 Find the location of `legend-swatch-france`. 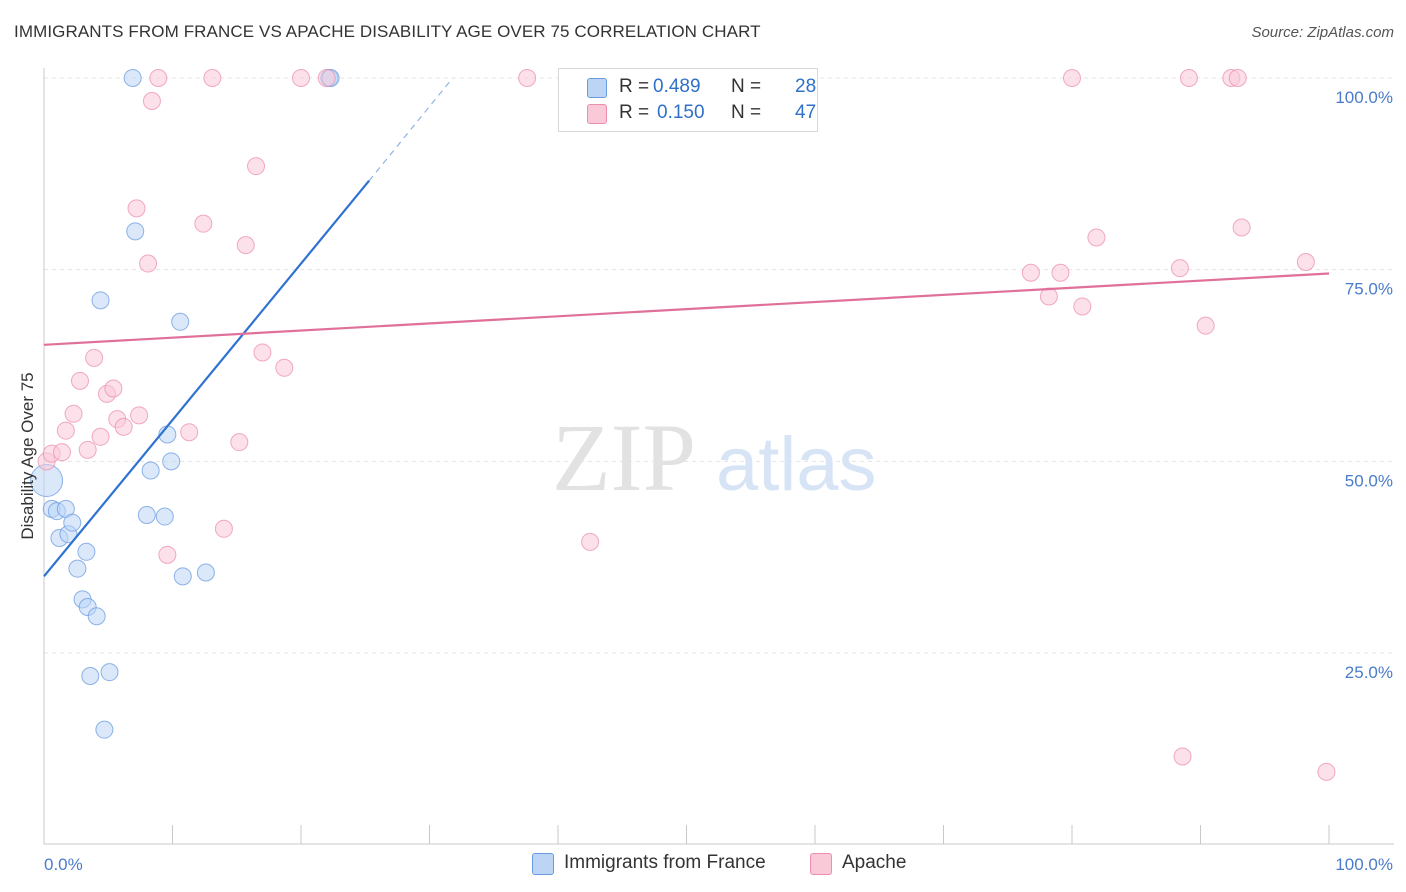

legend-swatch-france is located at coordinates (597, 88).